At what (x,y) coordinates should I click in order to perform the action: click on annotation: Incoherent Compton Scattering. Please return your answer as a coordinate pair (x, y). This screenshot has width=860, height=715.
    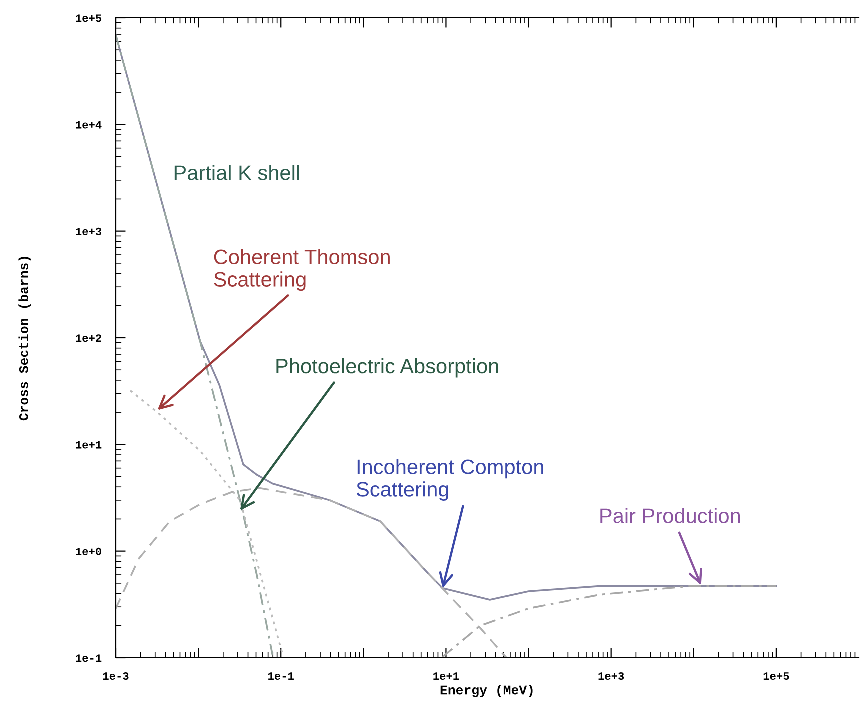
    Looking at the image, I should click on (450, 480).